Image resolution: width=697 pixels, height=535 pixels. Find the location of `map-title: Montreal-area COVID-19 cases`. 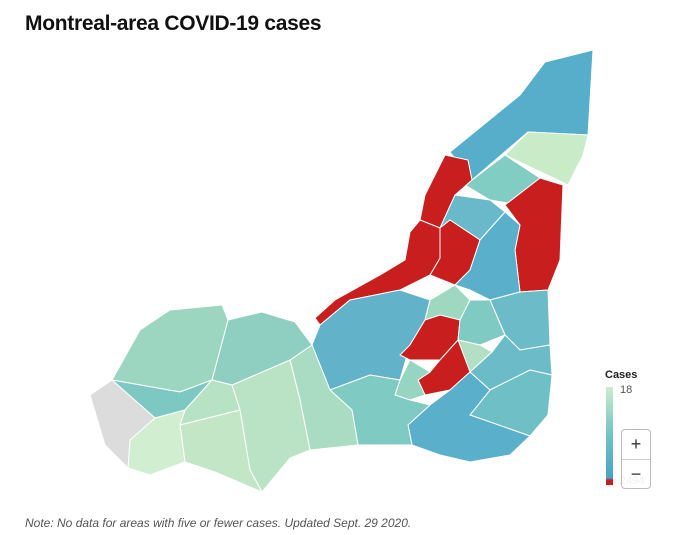

map-title: Montreal-area COVID-19 cases is located at coordinates (173, 23).